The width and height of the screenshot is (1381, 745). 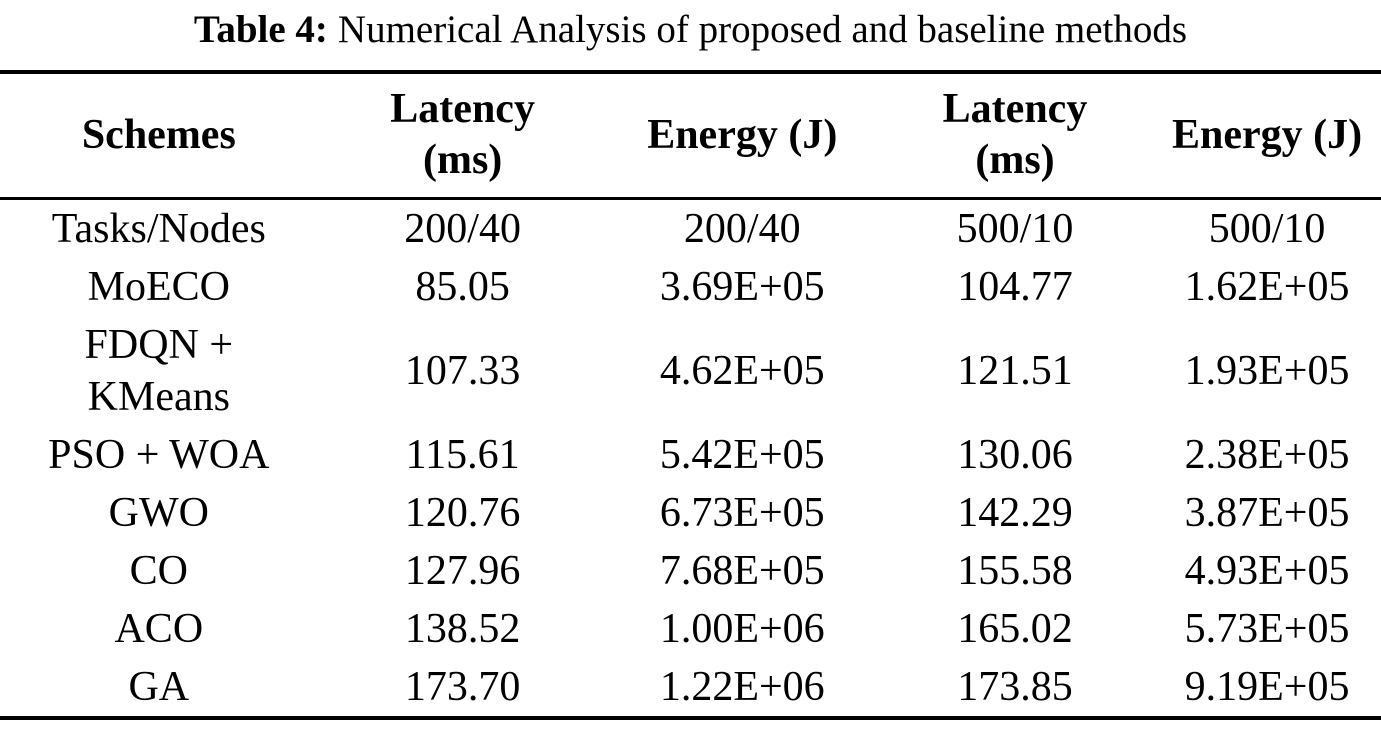 I want to click on table-row: ACO 138.52 1.00E+06 165.02 5.73E+05, so click(x=690, y=629).